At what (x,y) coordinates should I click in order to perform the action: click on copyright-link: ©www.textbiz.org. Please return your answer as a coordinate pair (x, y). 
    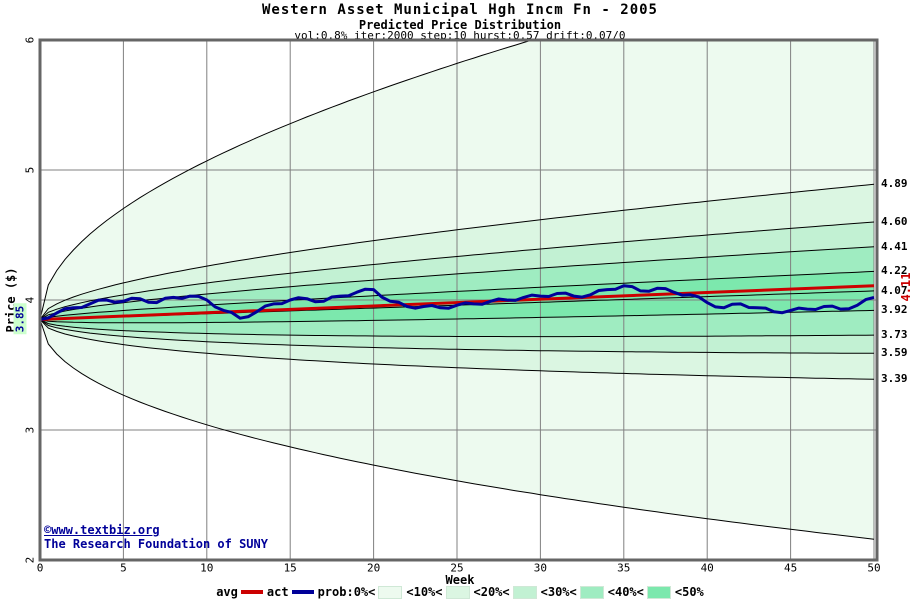
    Looking at the image, I should click on (102, 530).